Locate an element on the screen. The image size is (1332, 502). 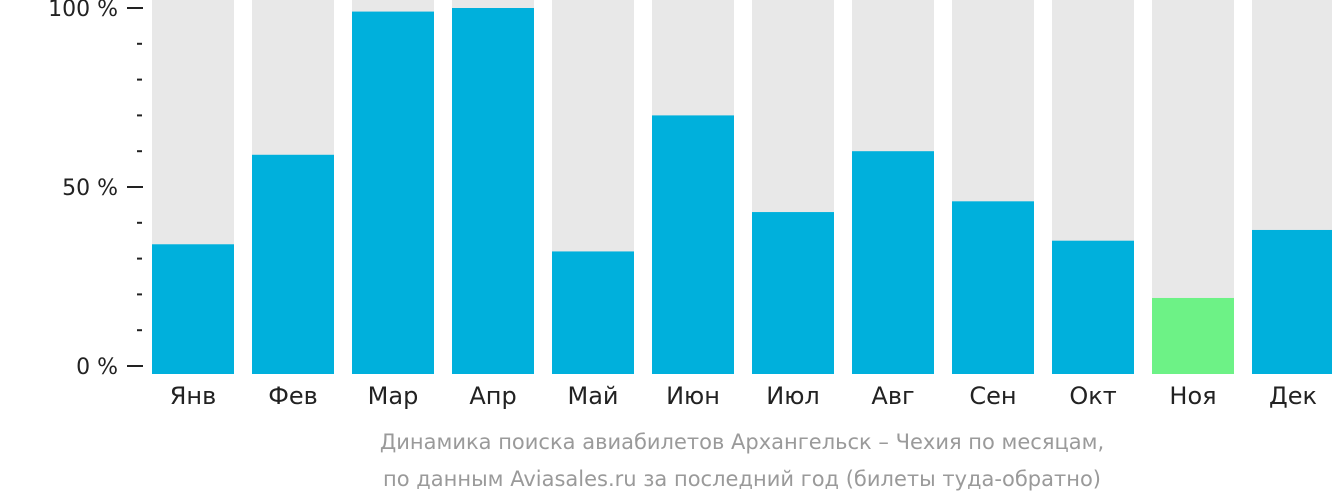
y-tick-label: 0 % is located at coordinates (97, 367).